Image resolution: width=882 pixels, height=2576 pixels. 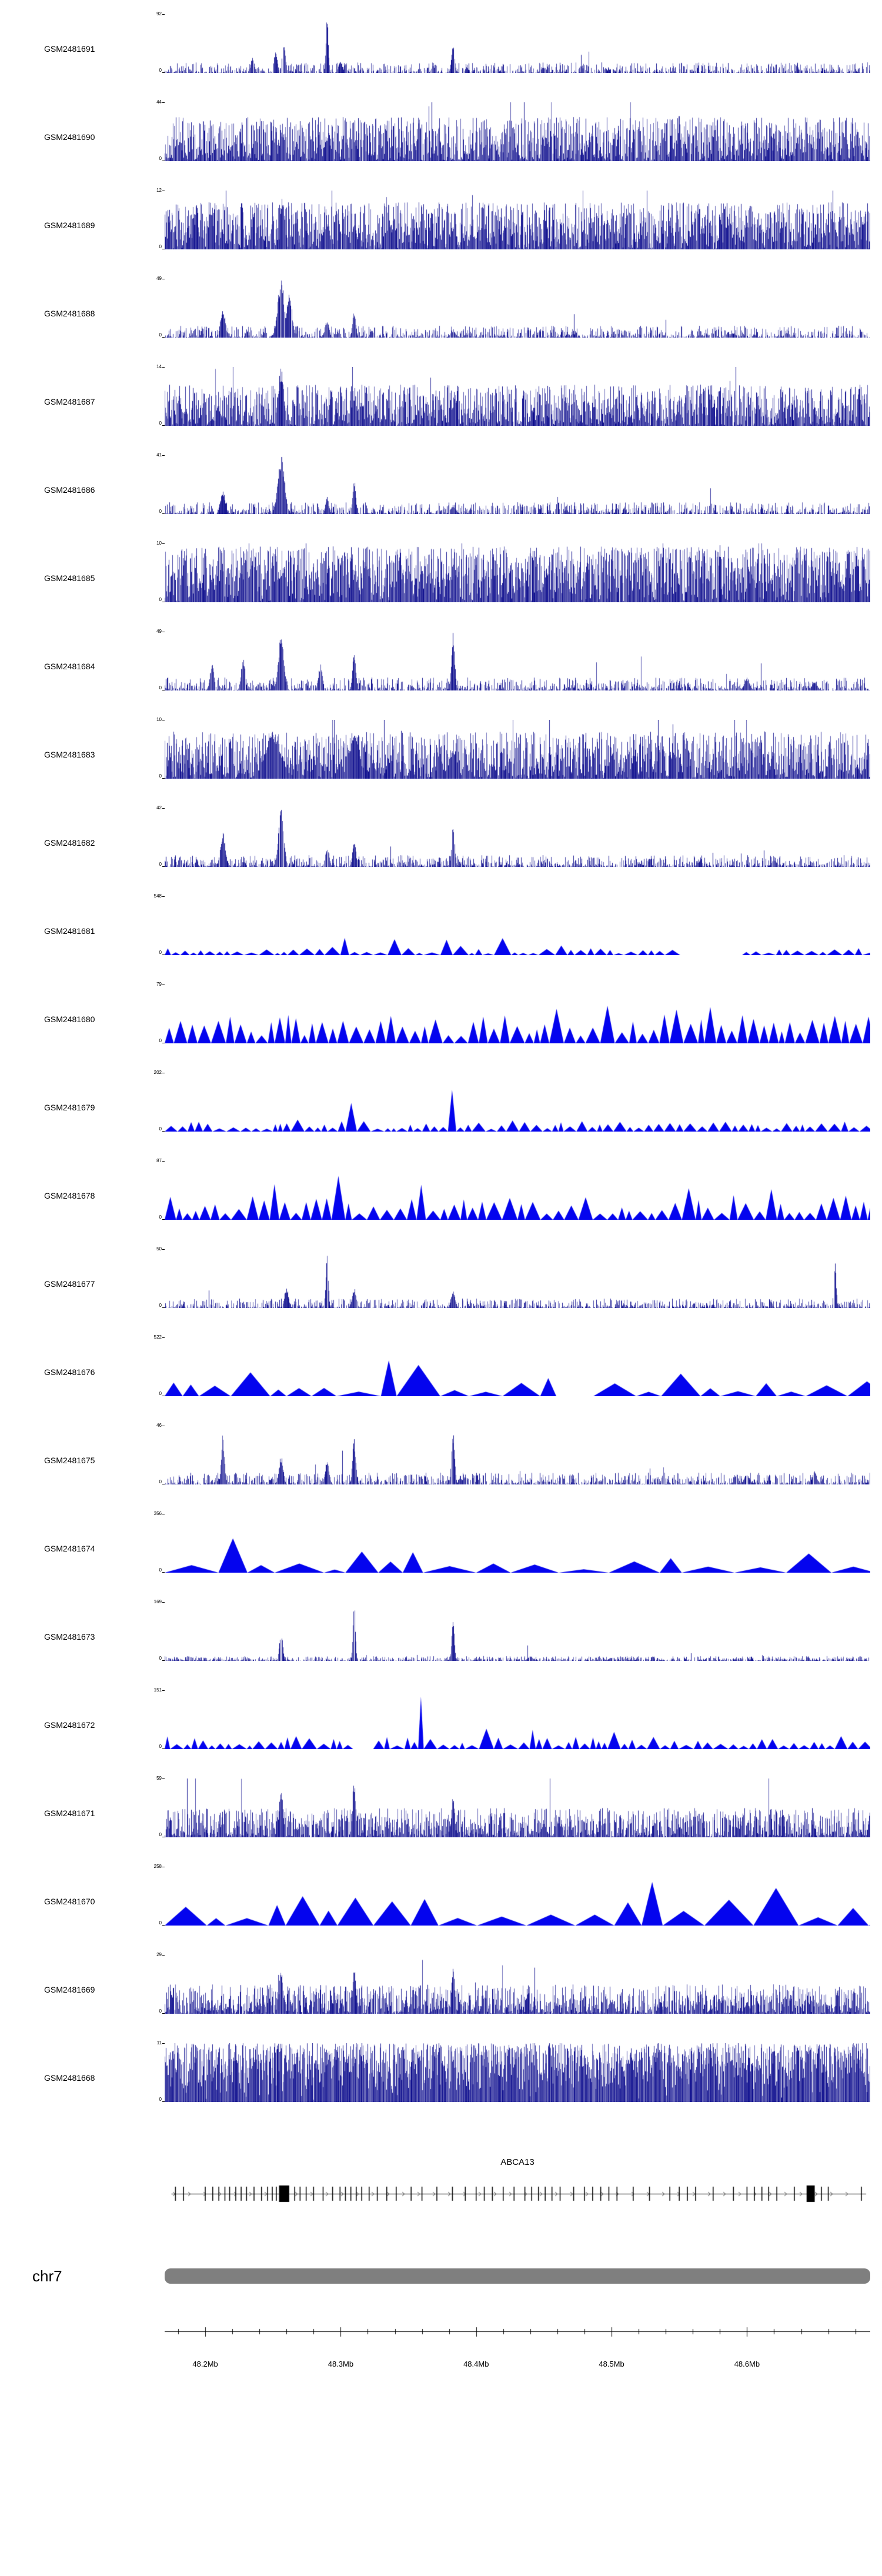 I want to click on track-ymax-label: 10, so click(x=159, y=719).